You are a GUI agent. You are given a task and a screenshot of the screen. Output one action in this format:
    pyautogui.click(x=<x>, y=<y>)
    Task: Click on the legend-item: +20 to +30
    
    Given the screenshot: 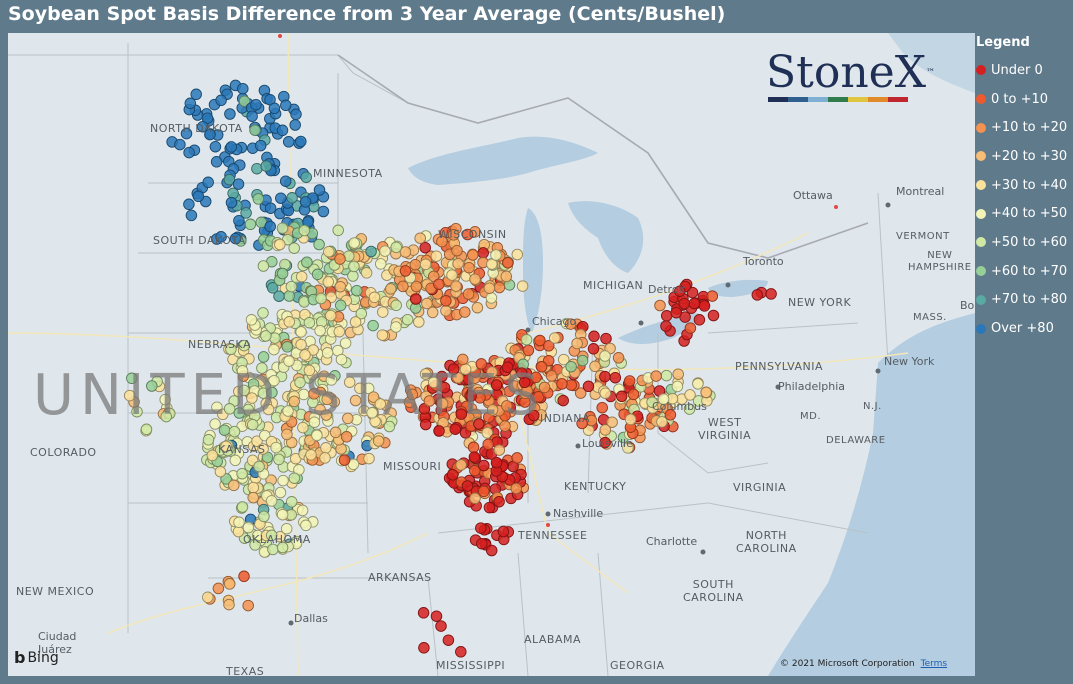 What is the action you would take?
    pyautogui.click(x=1024, y=156)
    